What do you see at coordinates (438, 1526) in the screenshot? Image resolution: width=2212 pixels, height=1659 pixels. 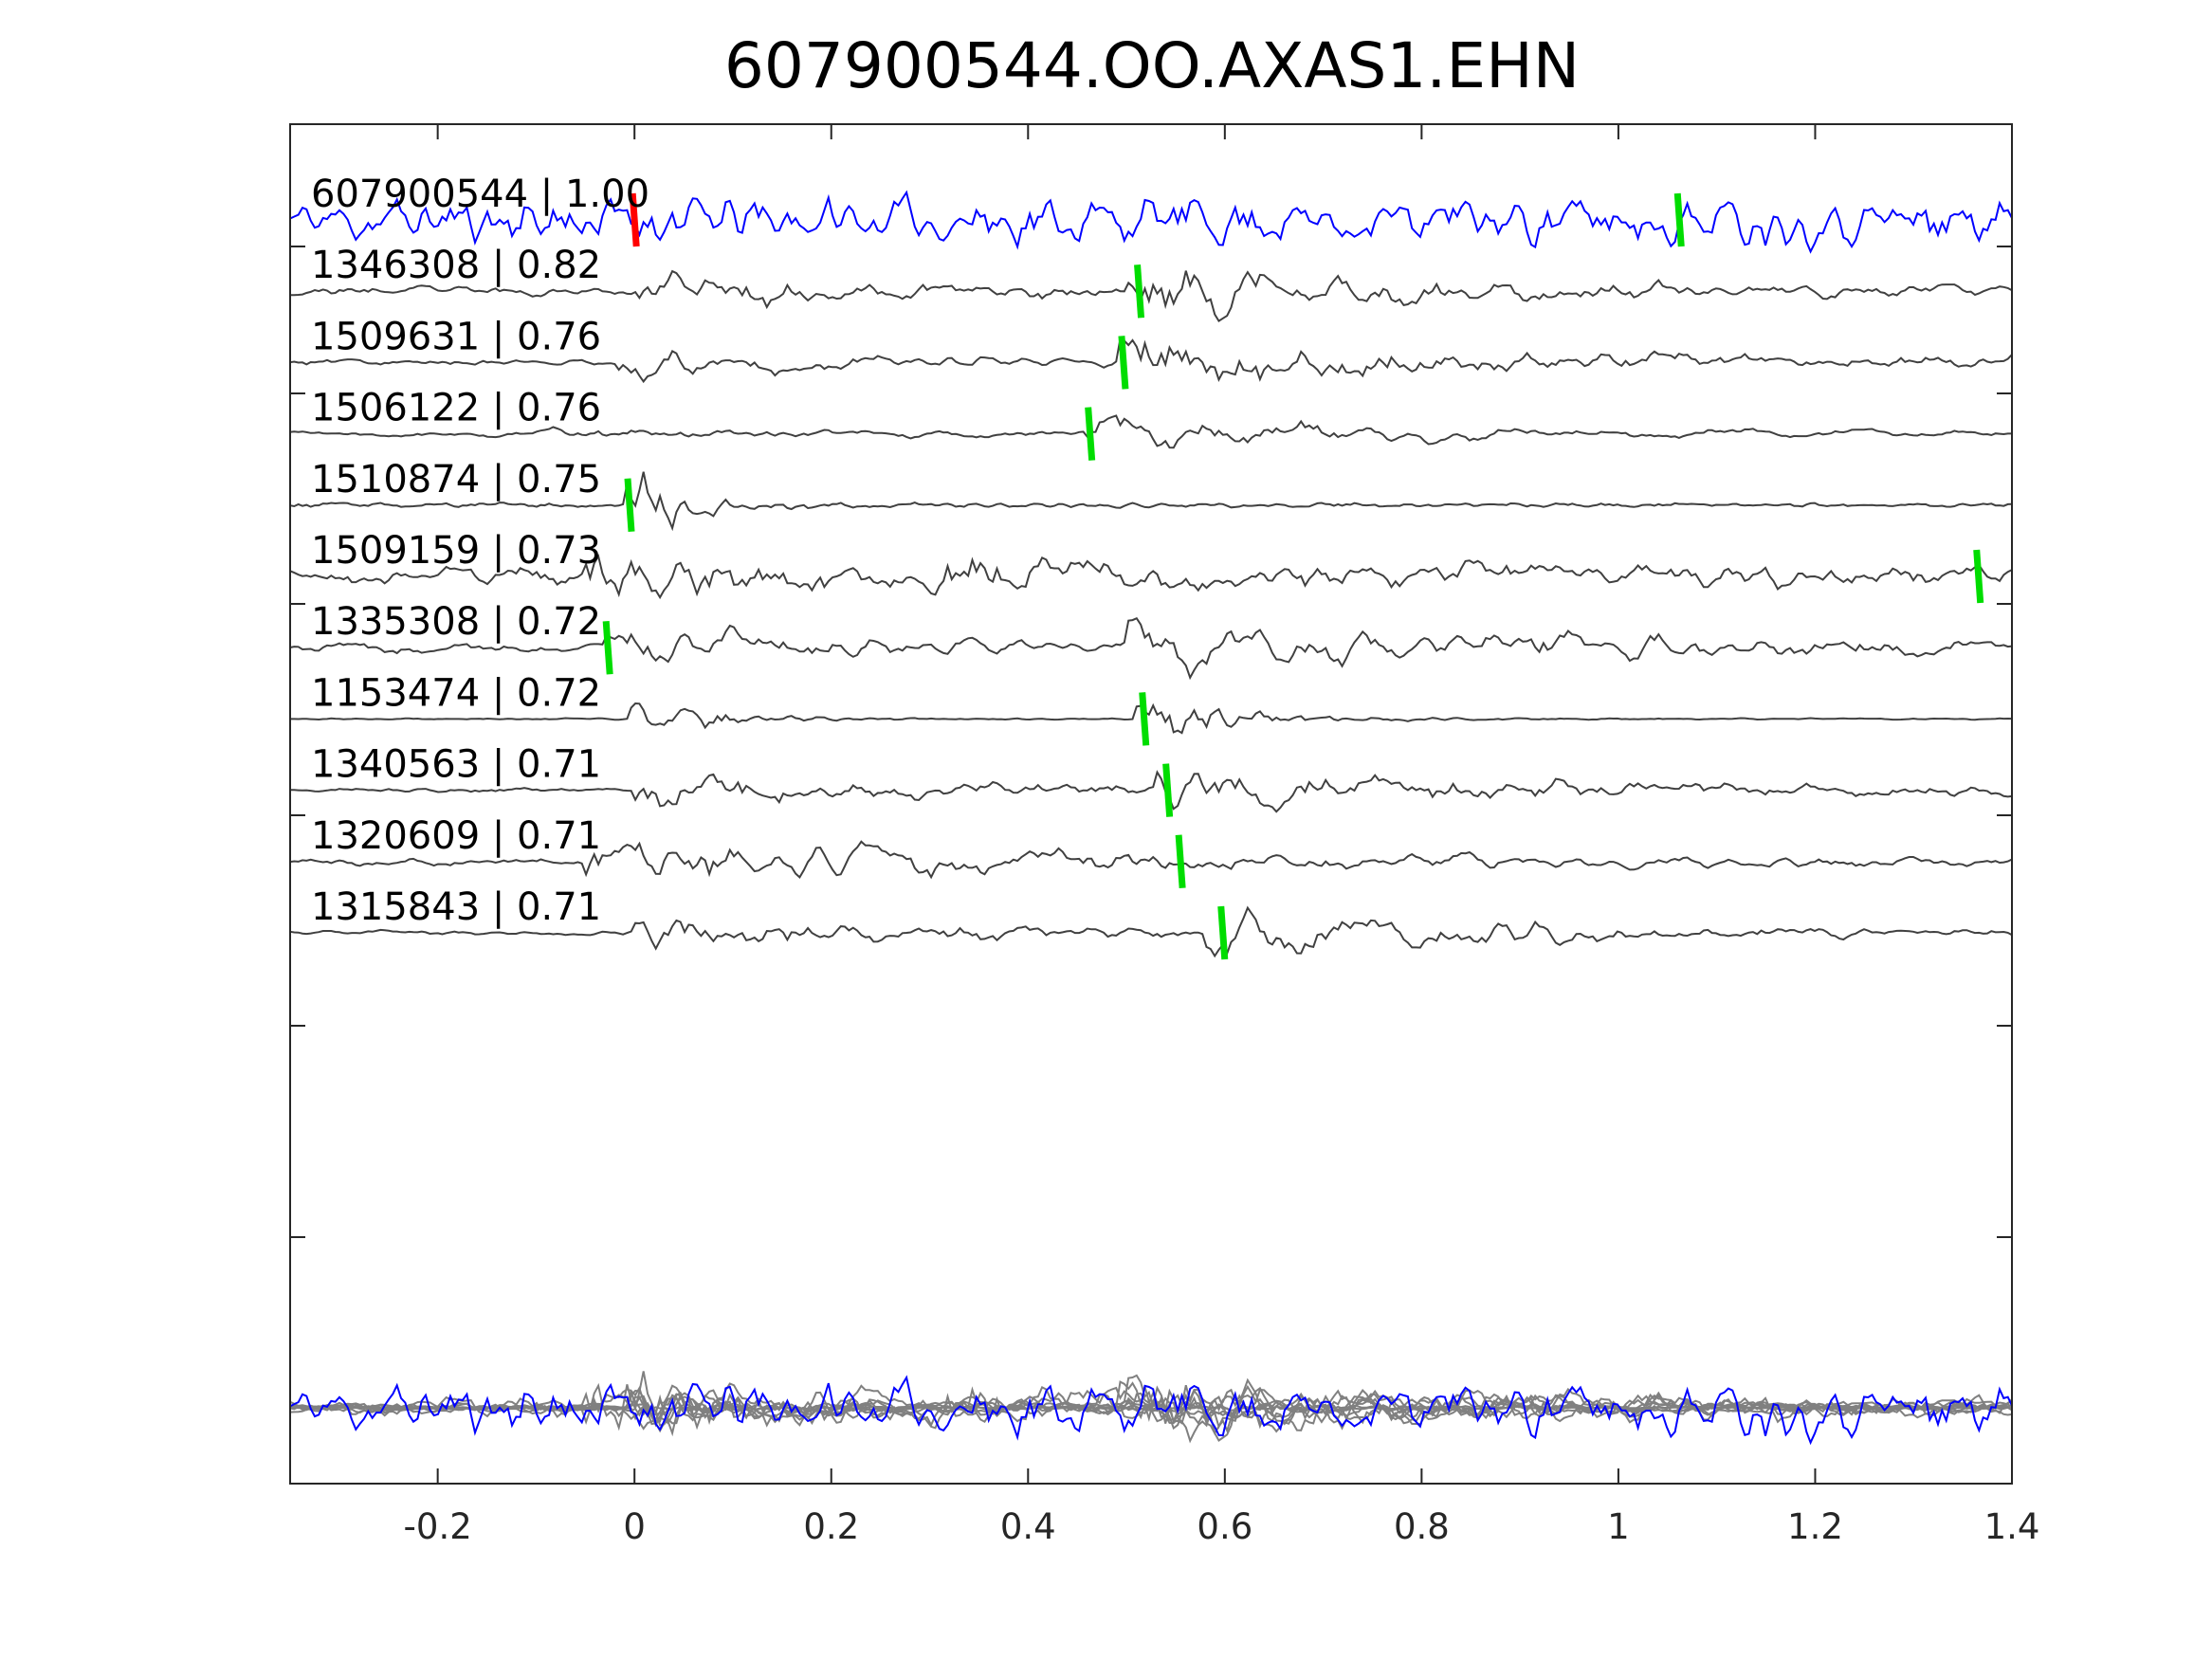 I see `x-tick-label: -0.2` at bounding box center [438, 1526].